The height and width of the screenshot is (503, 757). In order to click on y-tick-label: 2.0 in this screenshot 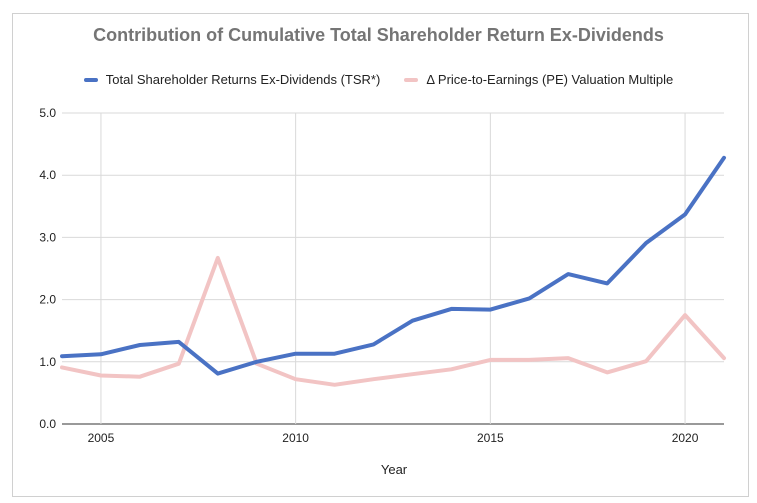, I will do `click(47, 300)`.